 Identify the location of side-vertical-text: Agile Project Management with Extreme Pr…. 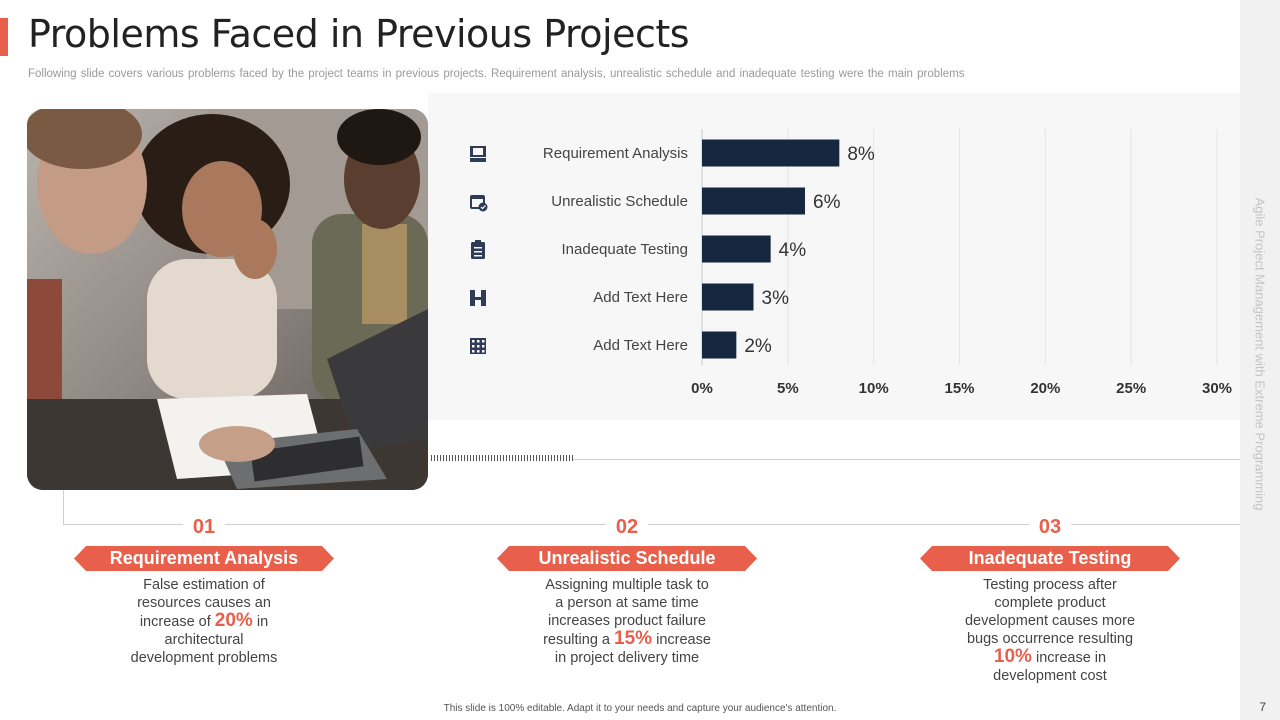
(1260, 354).